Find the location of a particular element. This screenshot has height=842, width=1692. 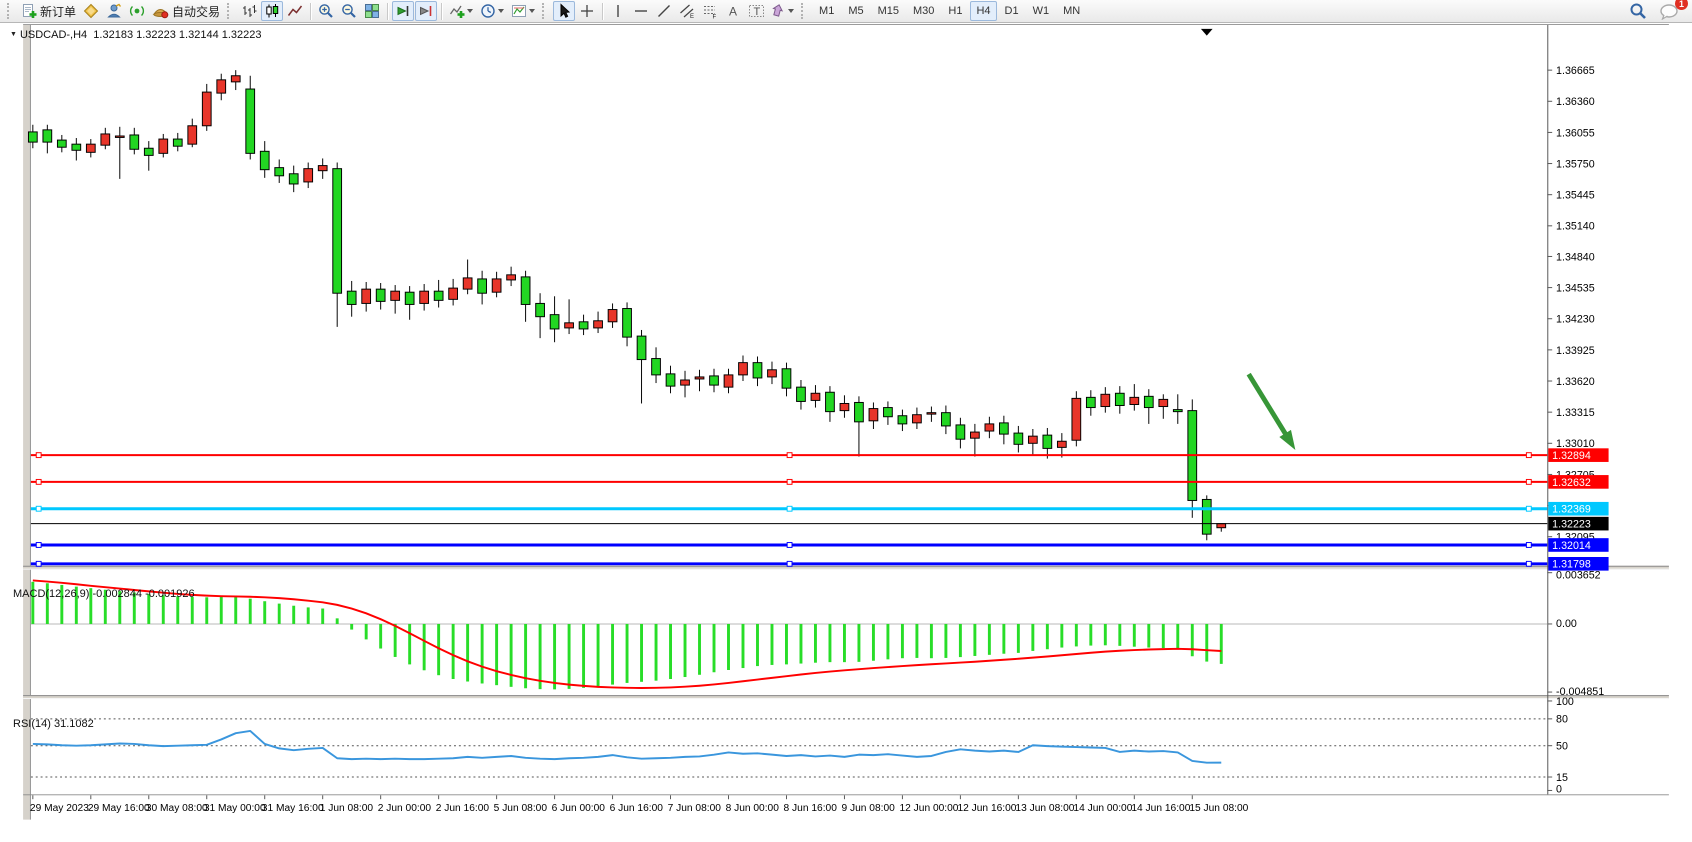

pane-separator-rsi is located at coordinates (846, 697).